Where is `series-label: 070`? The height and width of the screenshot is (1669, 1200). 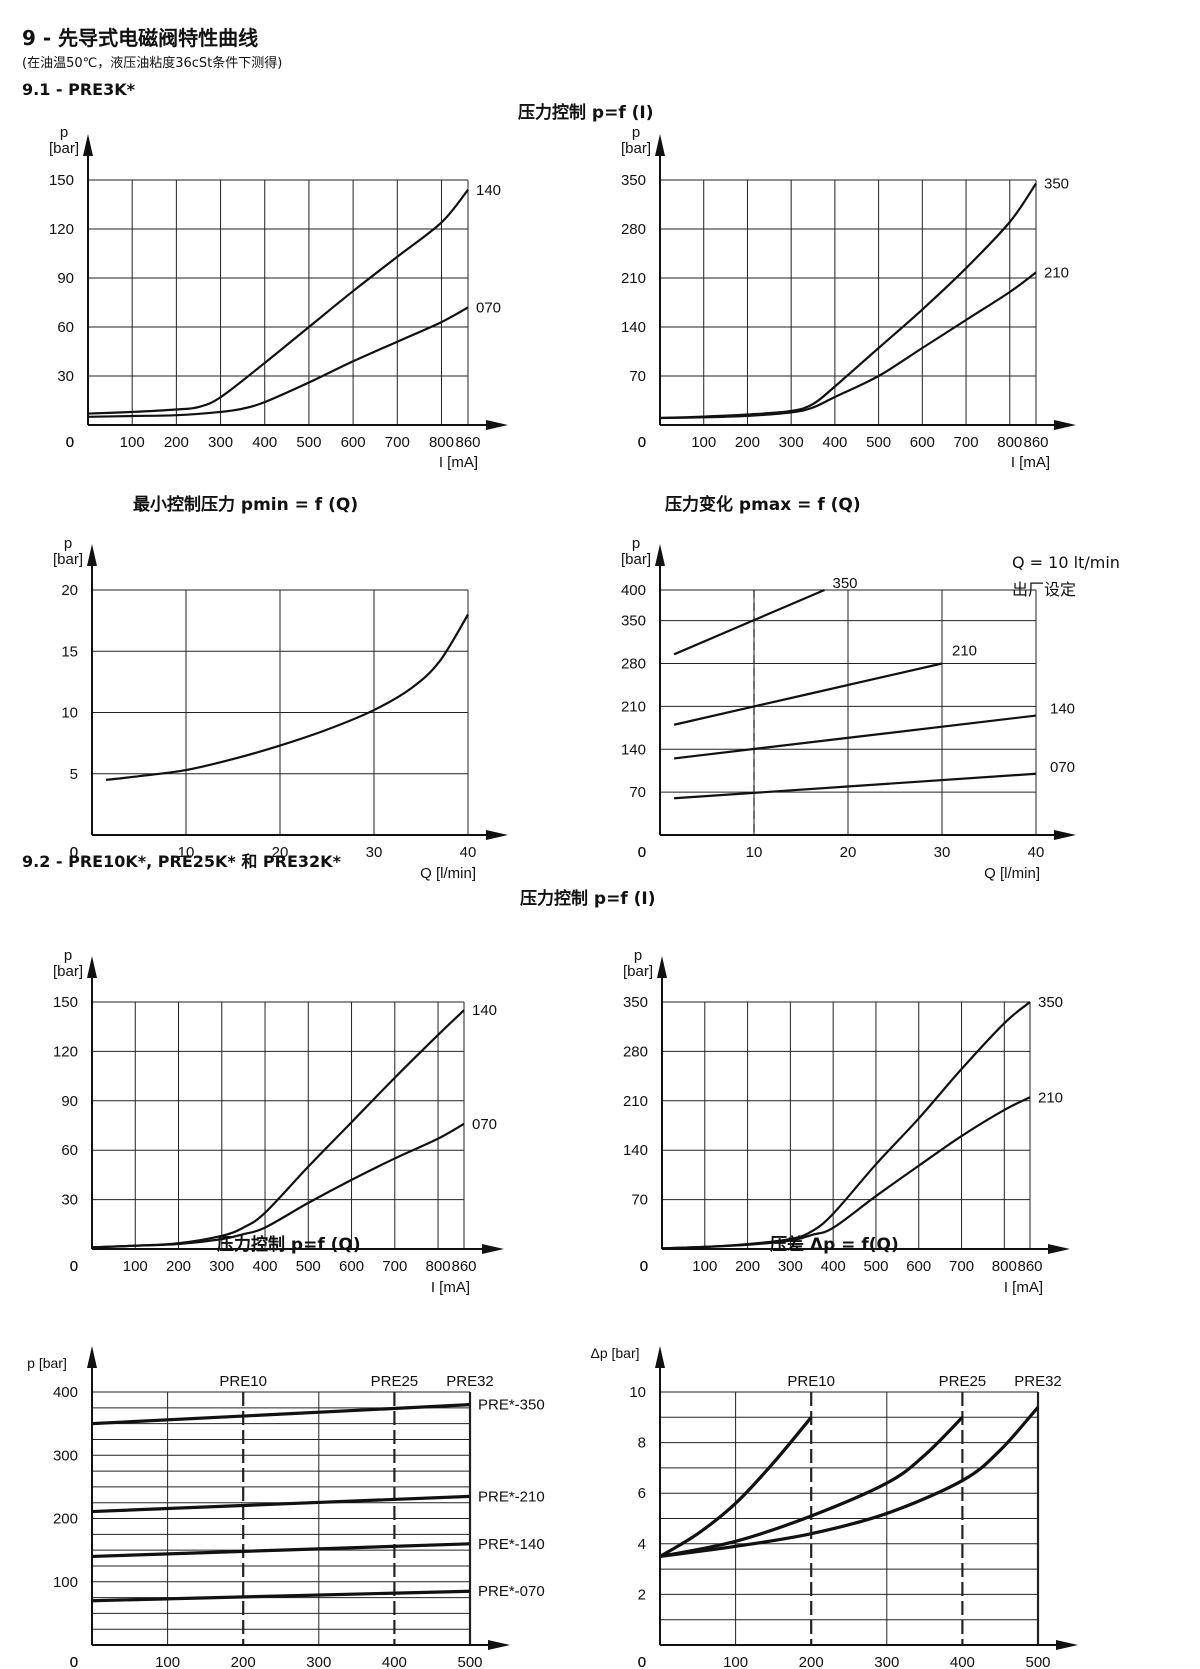 series-label: 070 is located at coordinates (484, 1124).